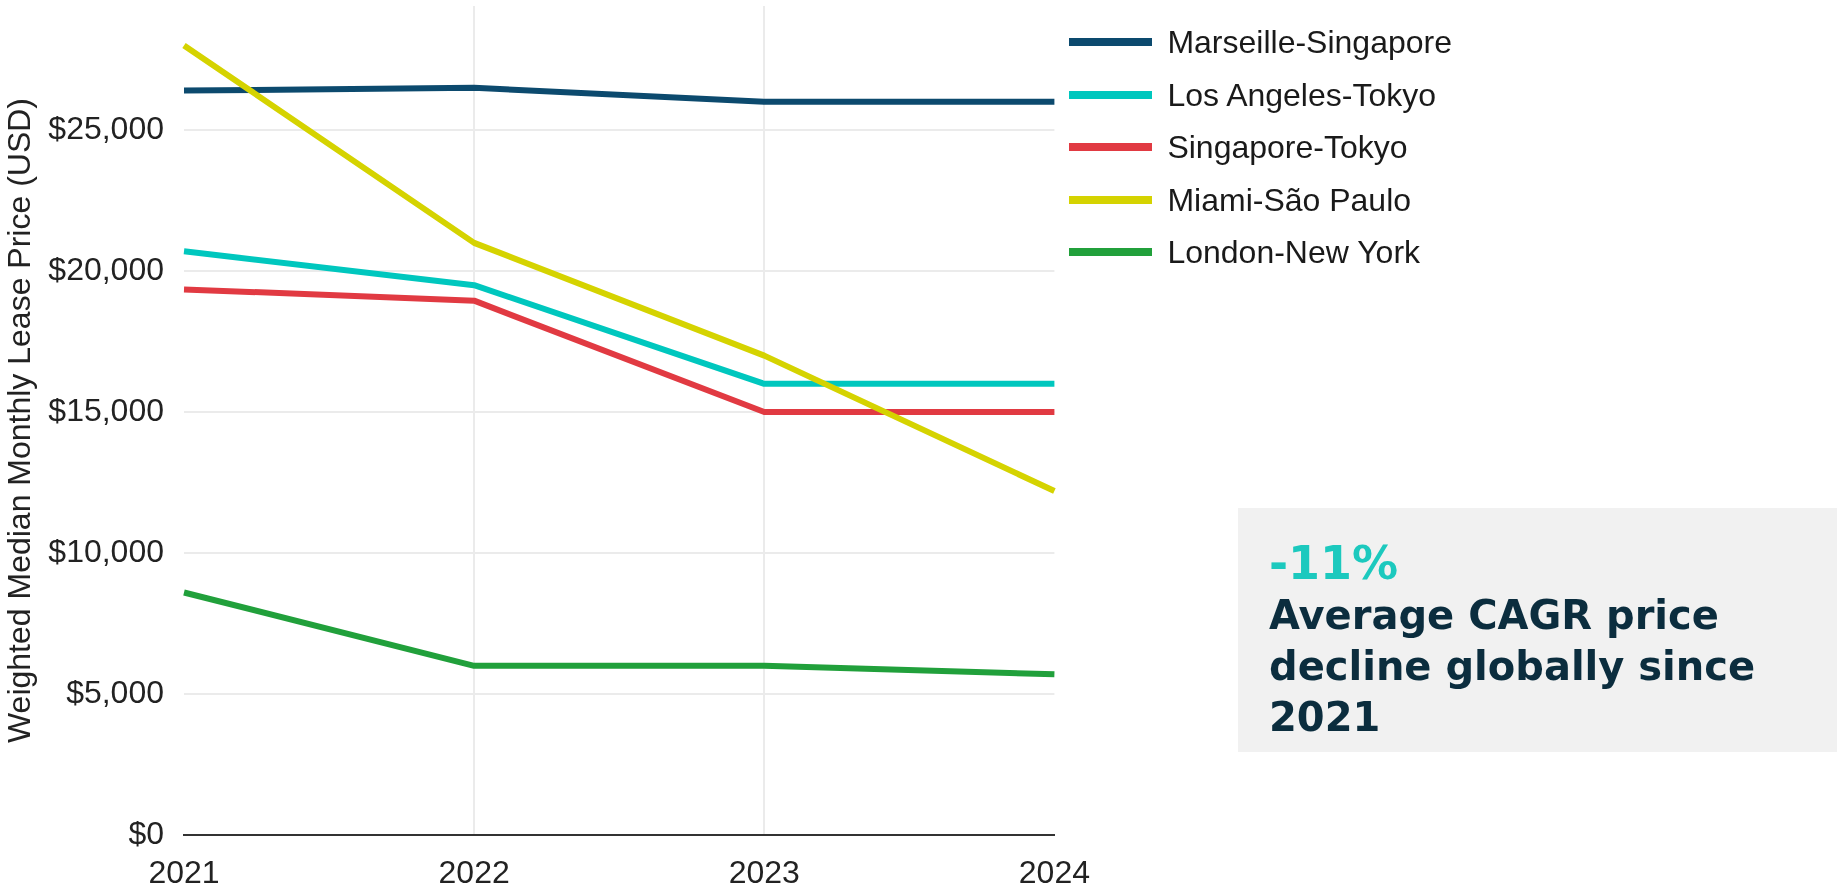 This screenshot has height=895, width=1837. I want to click on y-tick-label: $20,000, so click(106, 268).